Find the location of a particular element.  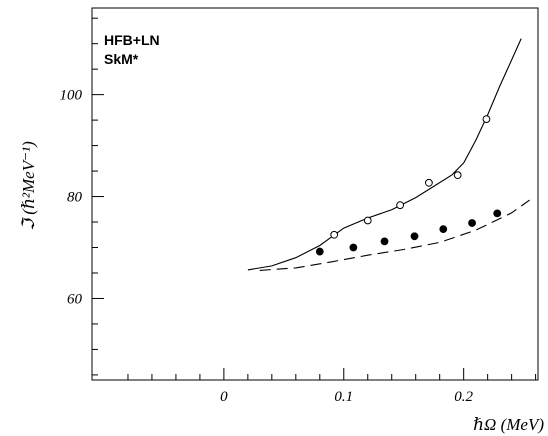

y-tick-label: 100 is located at coordinates (71, 96).